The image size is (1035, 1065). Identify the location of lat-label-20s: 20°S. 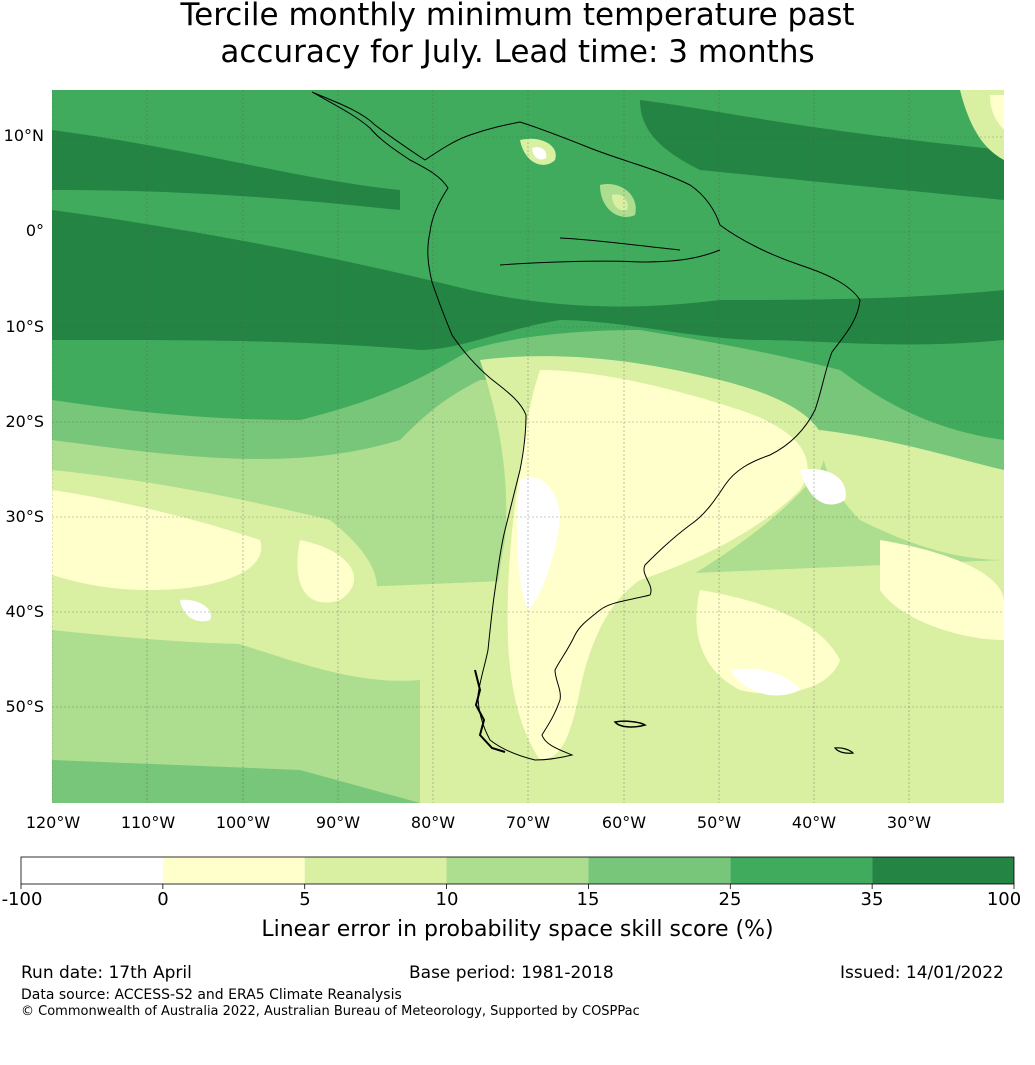
(24, 421).